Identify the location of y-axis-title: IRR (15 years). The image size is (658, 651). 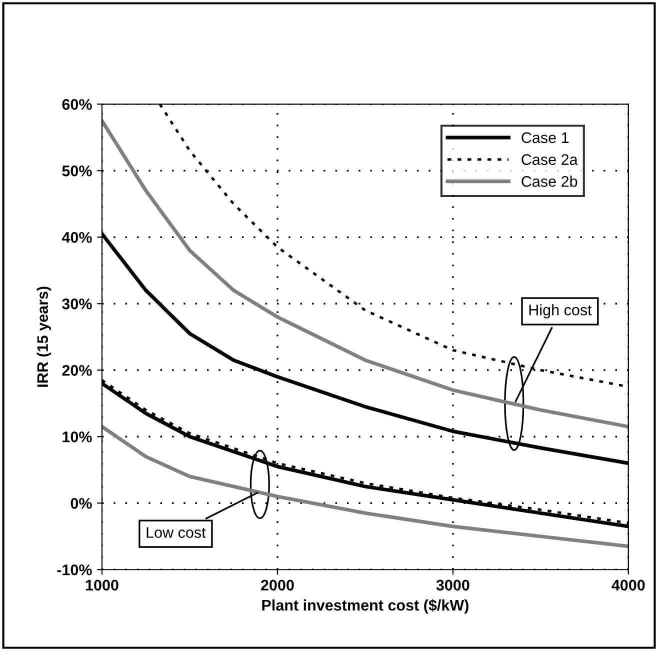
(44, 336).